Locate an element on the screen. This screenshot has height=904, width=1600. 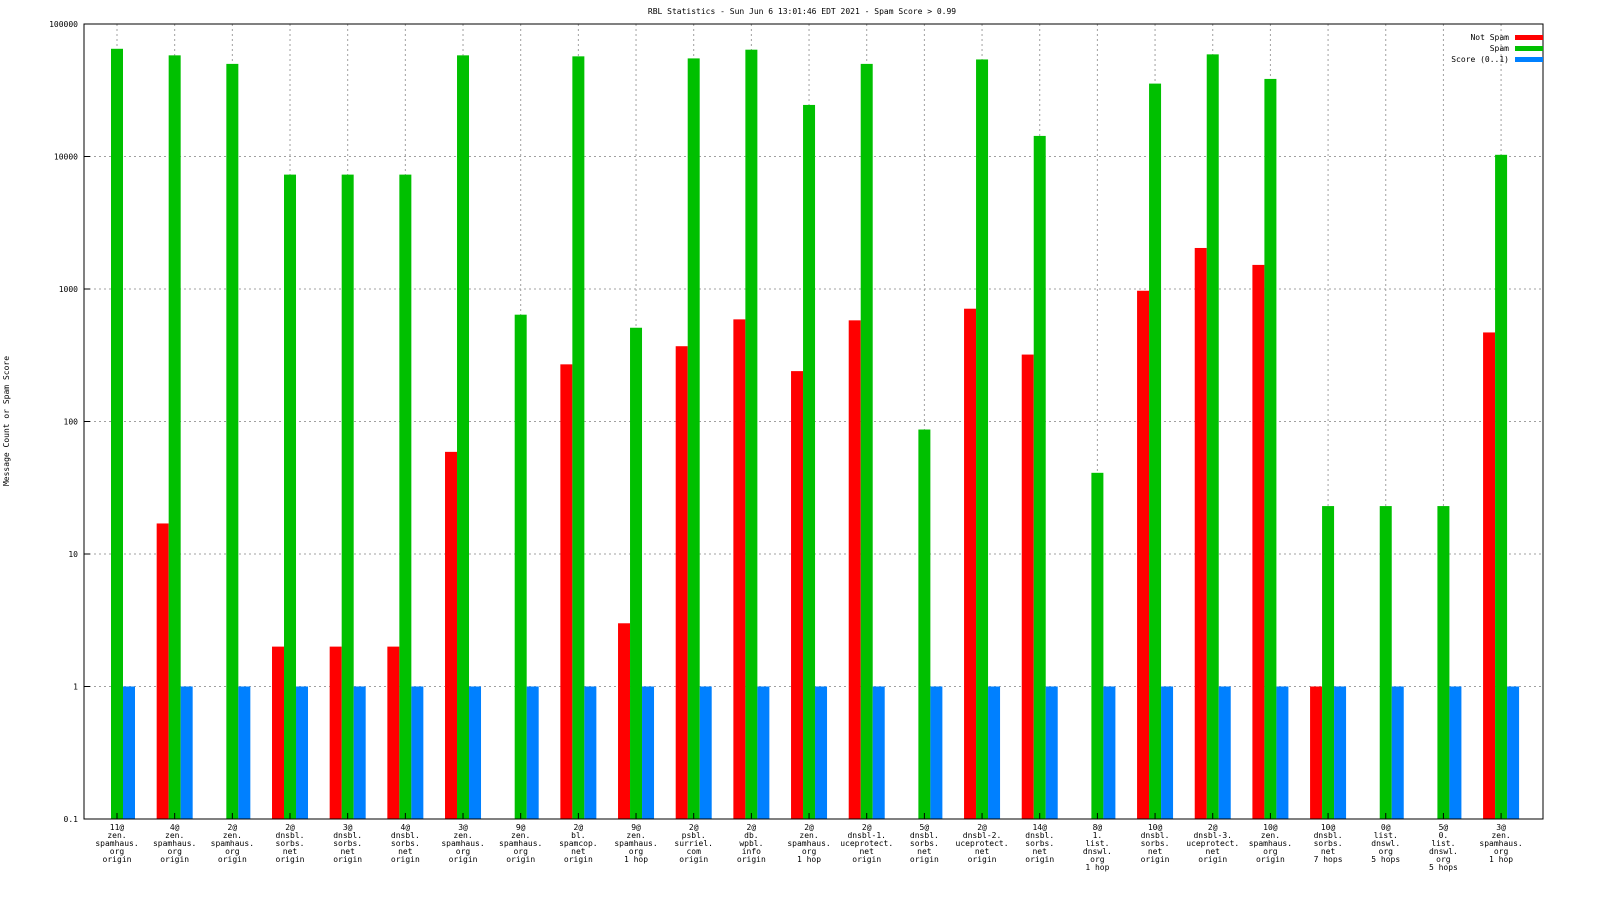
legend: Not Spam Spam Score (0..1) is located at coordinates (1497, 48).